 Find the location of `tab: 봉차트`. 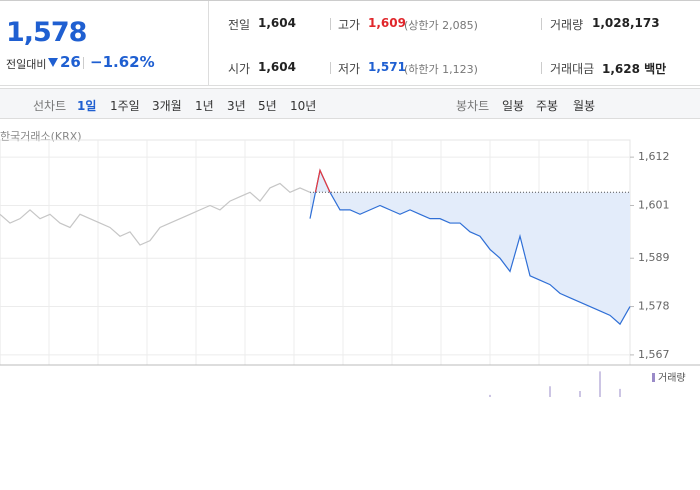

tab: 봉차트 is located at coordinates (473, 106).